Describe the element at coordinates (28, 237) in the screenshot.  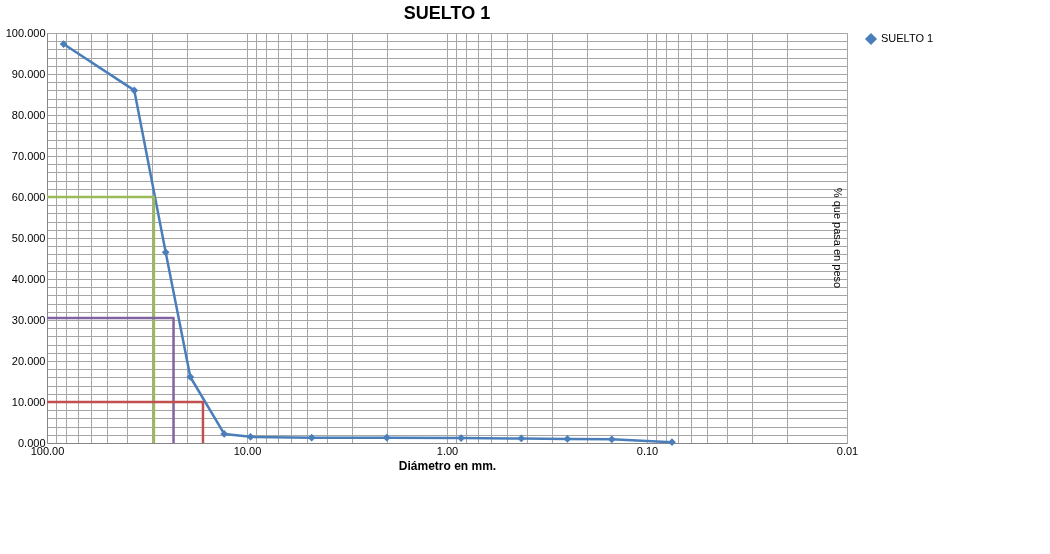
I see `y-tick-label: 50.000` at that location.